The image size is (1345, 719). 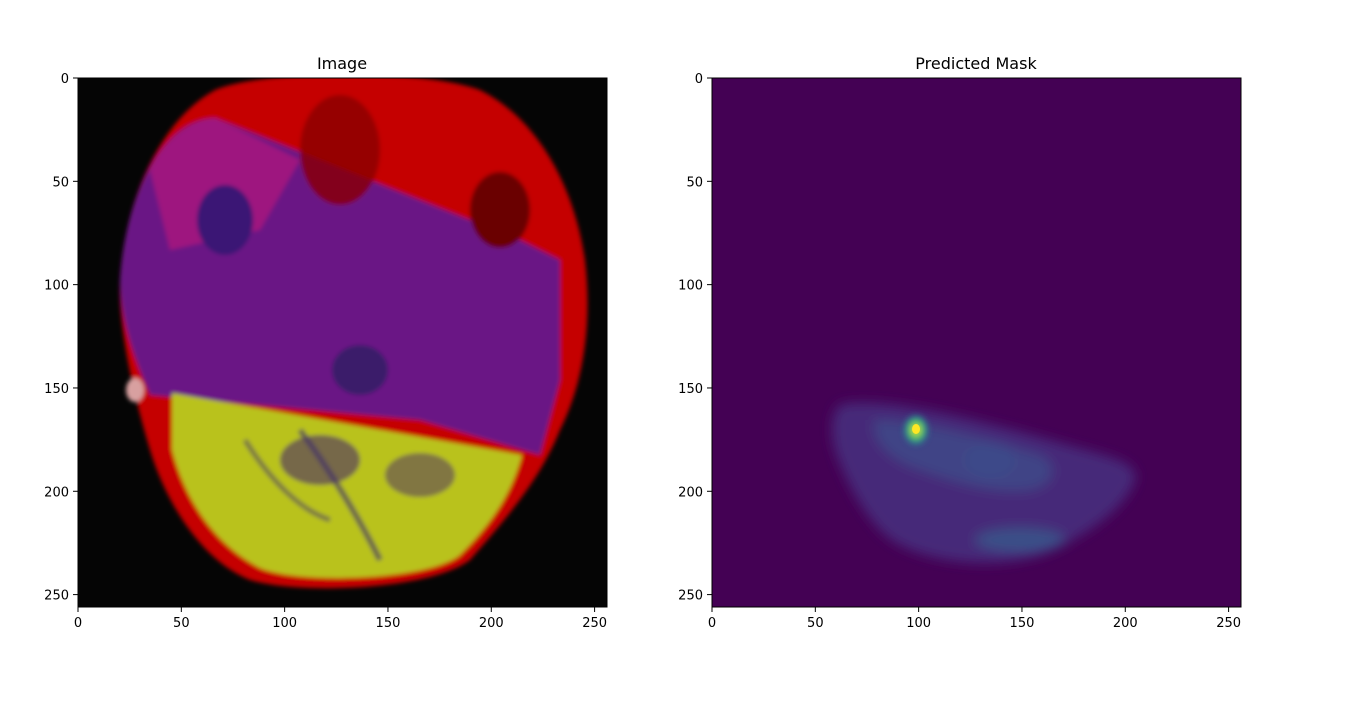 What do you see at coordinates (491, 623) in the screenshot?
I see `image-x-tick-label: 200` at bounding box center [491, 623].